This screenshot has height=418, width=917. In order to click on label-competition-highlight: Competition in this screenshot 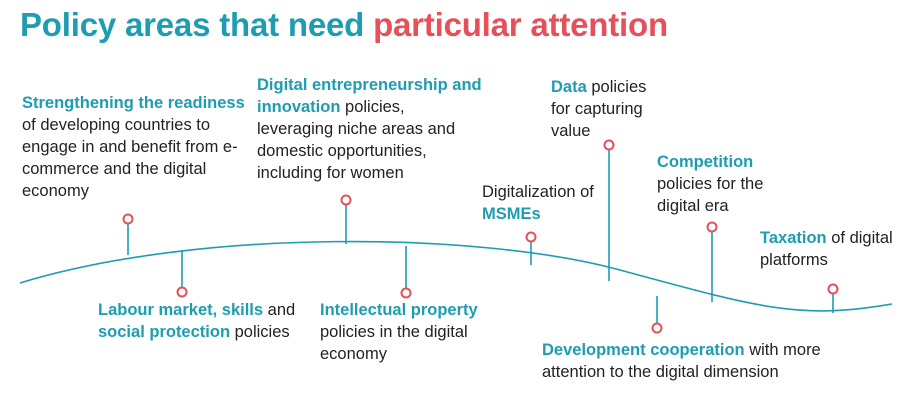, I will do `click(705, 162)`.